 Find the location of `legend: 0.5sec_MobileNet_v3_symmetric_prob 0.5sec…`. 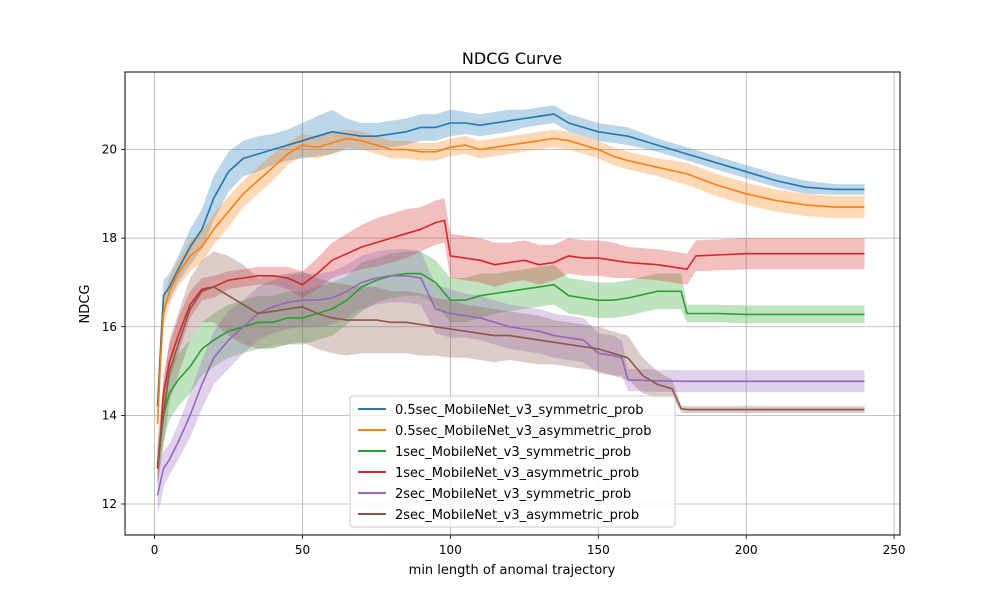

legend: 0.5sec_MobileNet_v3_symmetric_prob 0.5sec… is located at coordinates (512, 461).